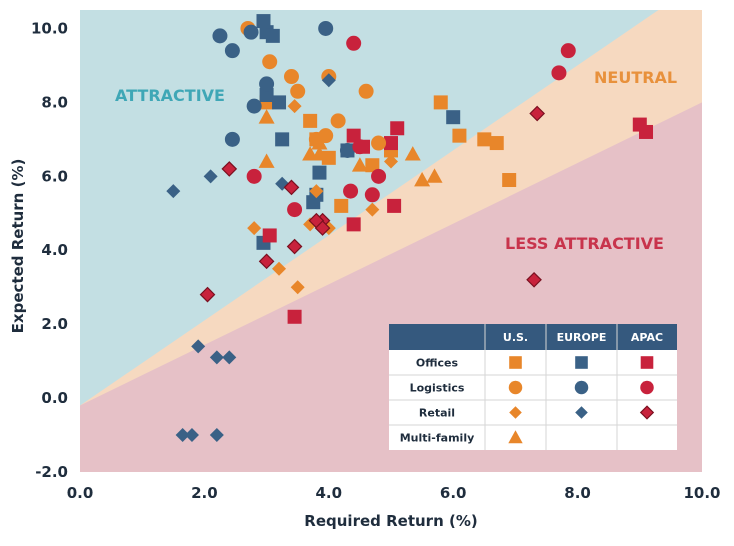 The width and height of the screenshot is (734, 546). Describe the element at coordinates (581, 387) in the screenshot. I see `legend-marker-logistics-europe` at that location.